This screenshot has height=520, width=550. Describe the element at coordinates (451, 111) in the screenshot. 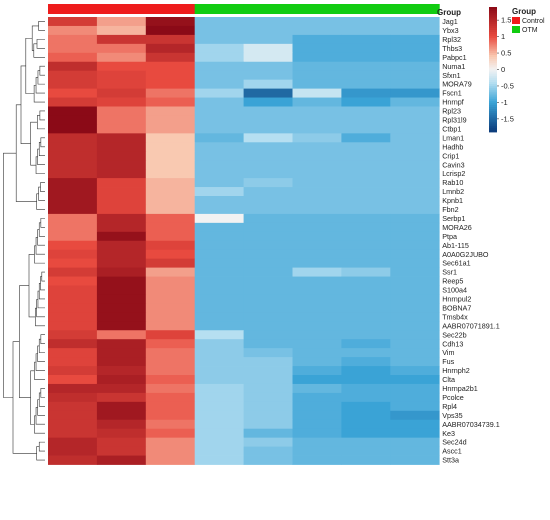

I see `row-label: Rpl23` at that location.